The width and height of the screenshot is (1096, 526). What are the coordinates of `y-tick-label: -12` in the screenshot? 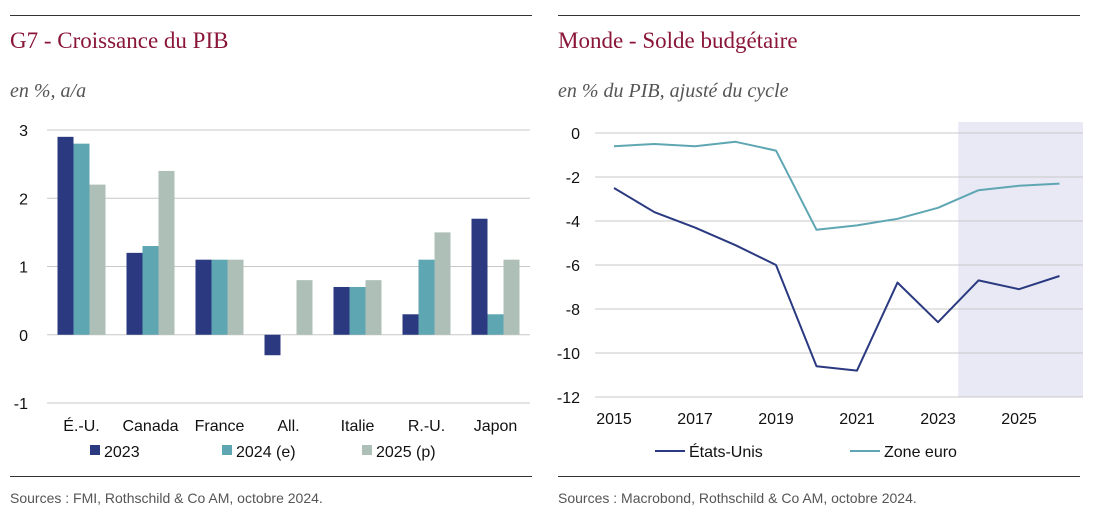 It's located at (568, 398).